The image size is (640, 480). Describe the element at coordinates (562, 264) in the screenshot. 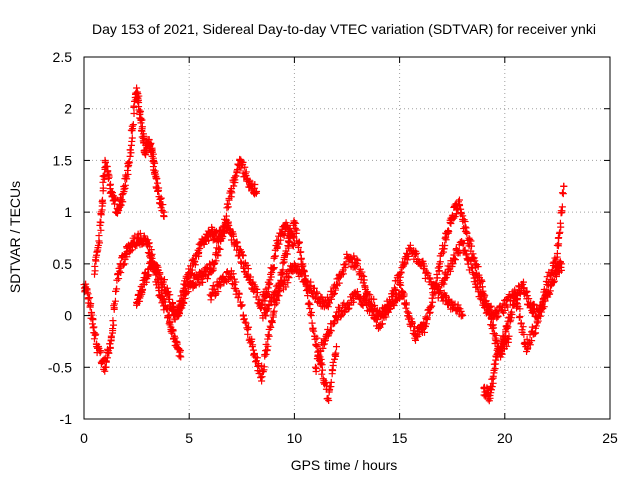

I see `track-10-point` at that location.